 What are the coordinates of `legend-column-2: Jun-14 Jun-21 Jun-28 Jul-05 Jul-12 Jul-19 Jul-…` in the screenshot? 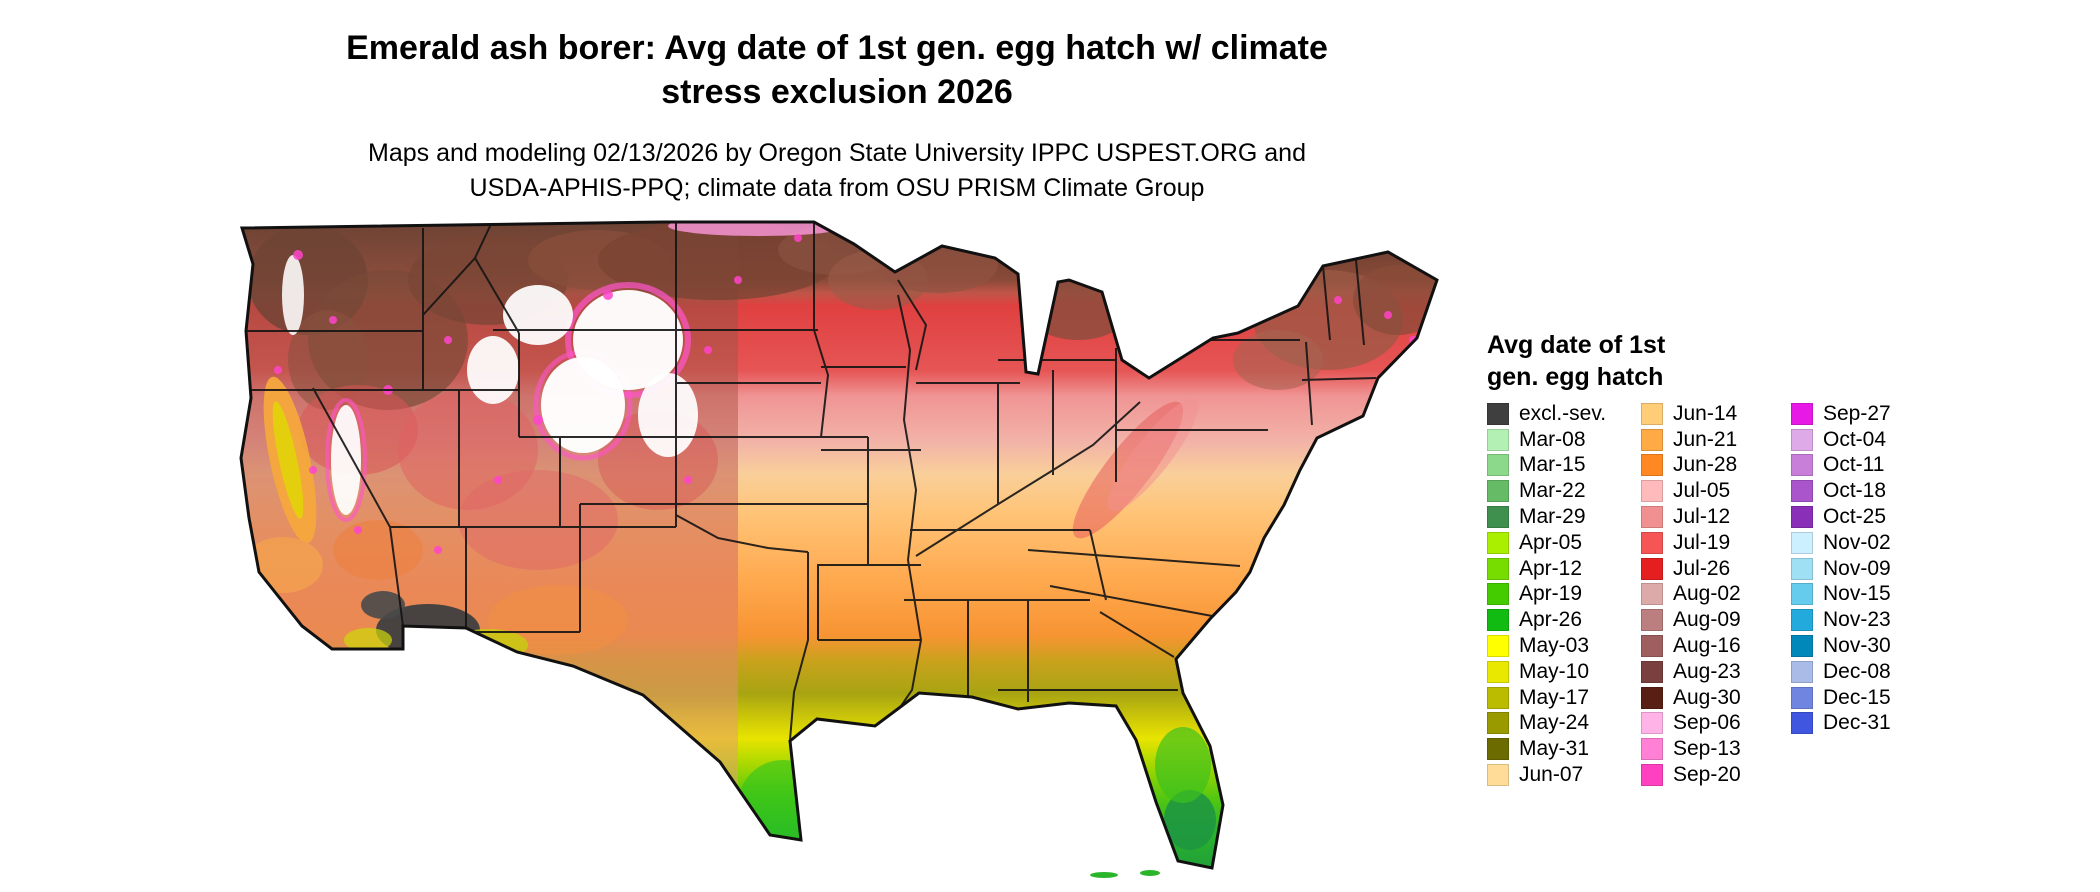 It's located at (1716, 594).